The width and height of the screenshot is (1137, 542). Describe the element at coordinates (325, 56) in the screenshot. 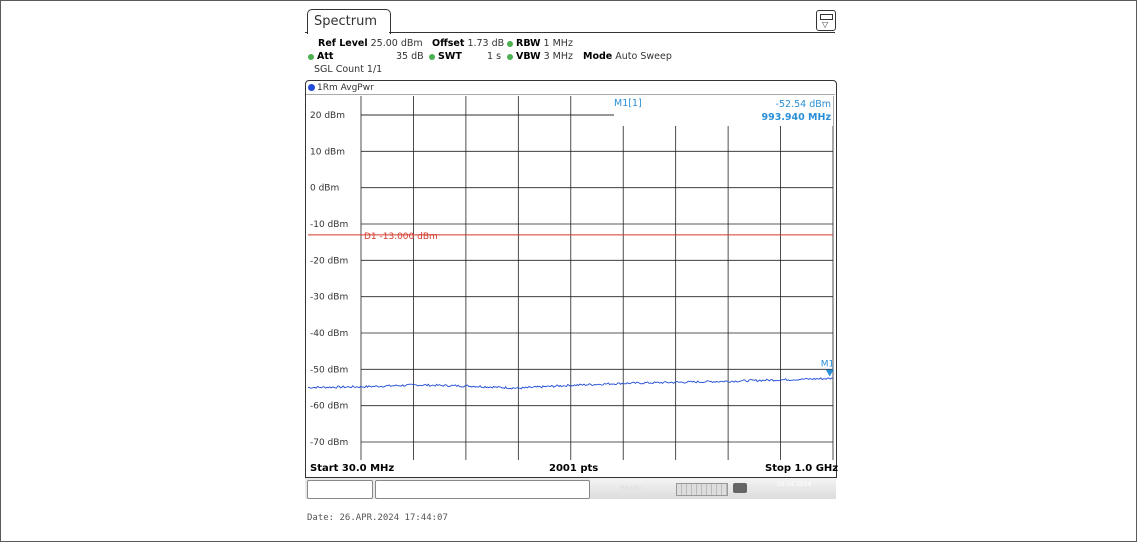

I see `att-label: Att` at that location.